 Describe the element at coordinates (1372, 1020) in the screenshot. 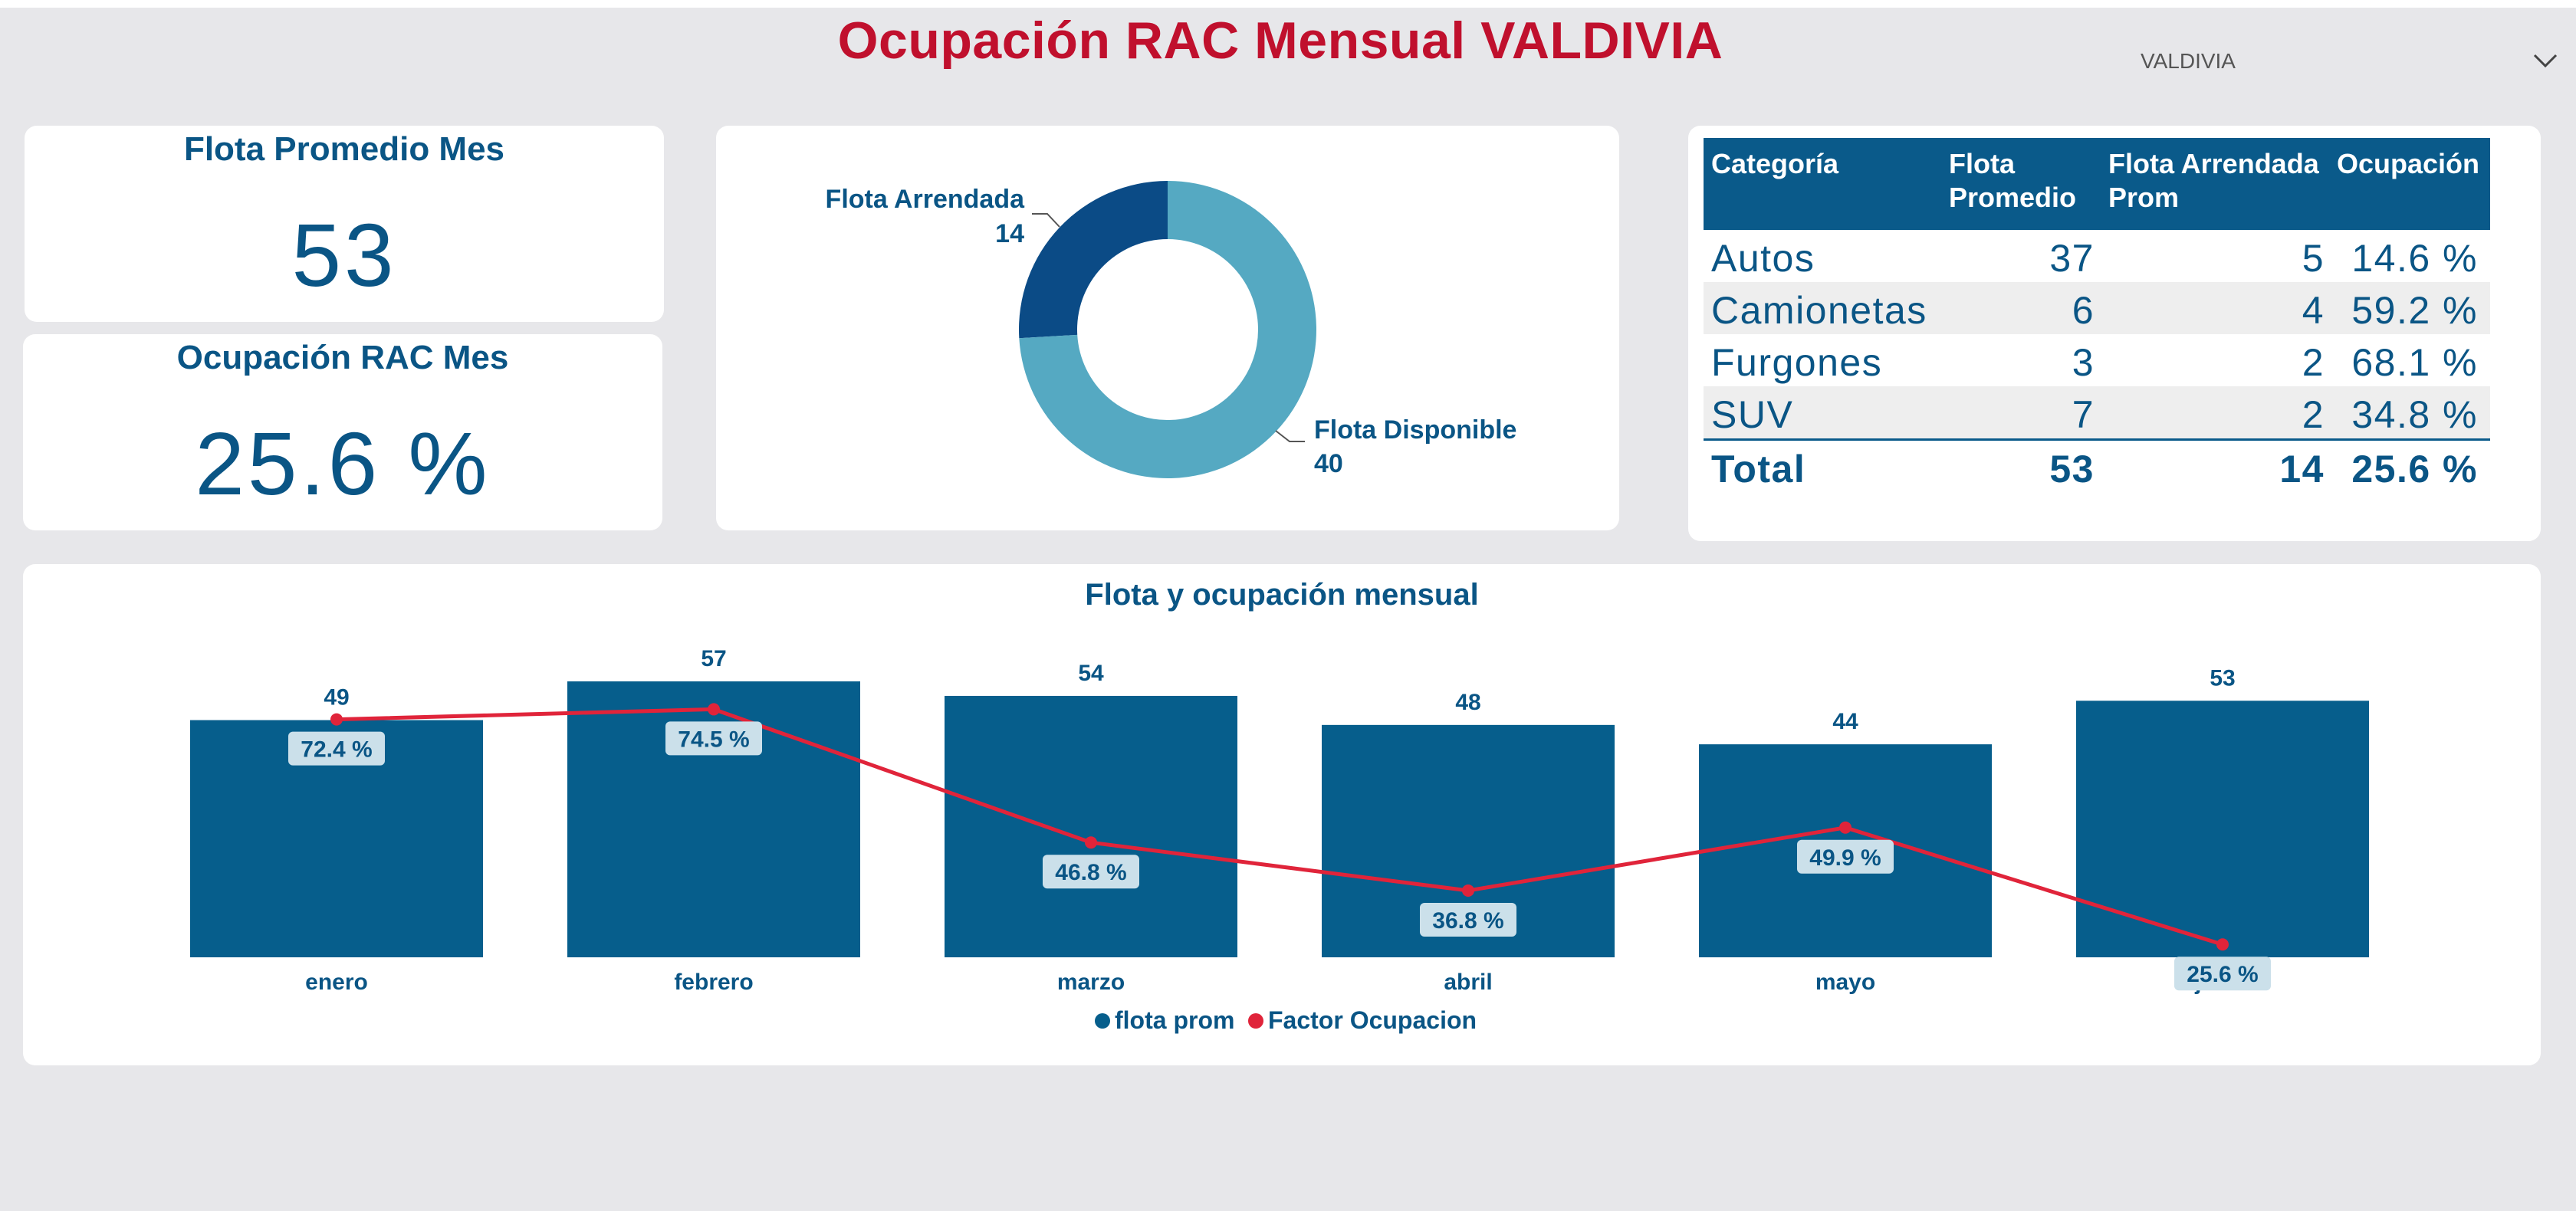

I see `legend-label-ocupacion: Factor Ocupacion` at that location.